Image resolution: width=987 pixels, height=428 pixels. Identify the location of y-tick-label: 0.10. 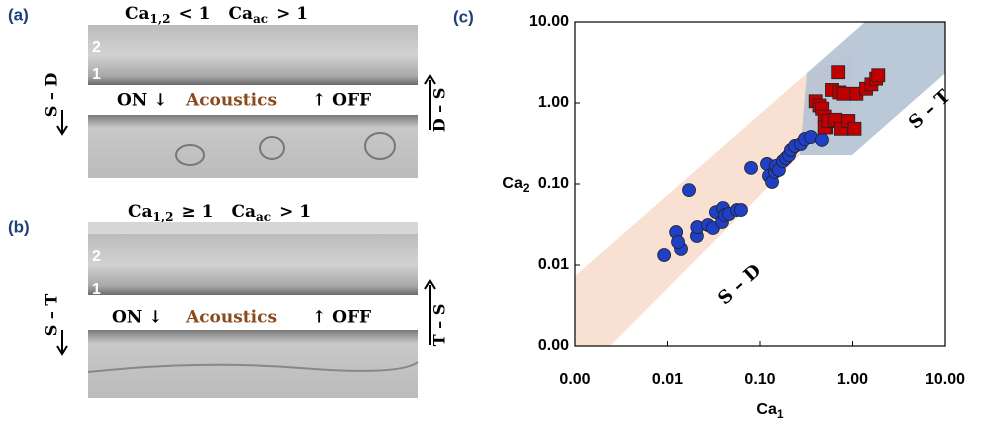
(553, 183).